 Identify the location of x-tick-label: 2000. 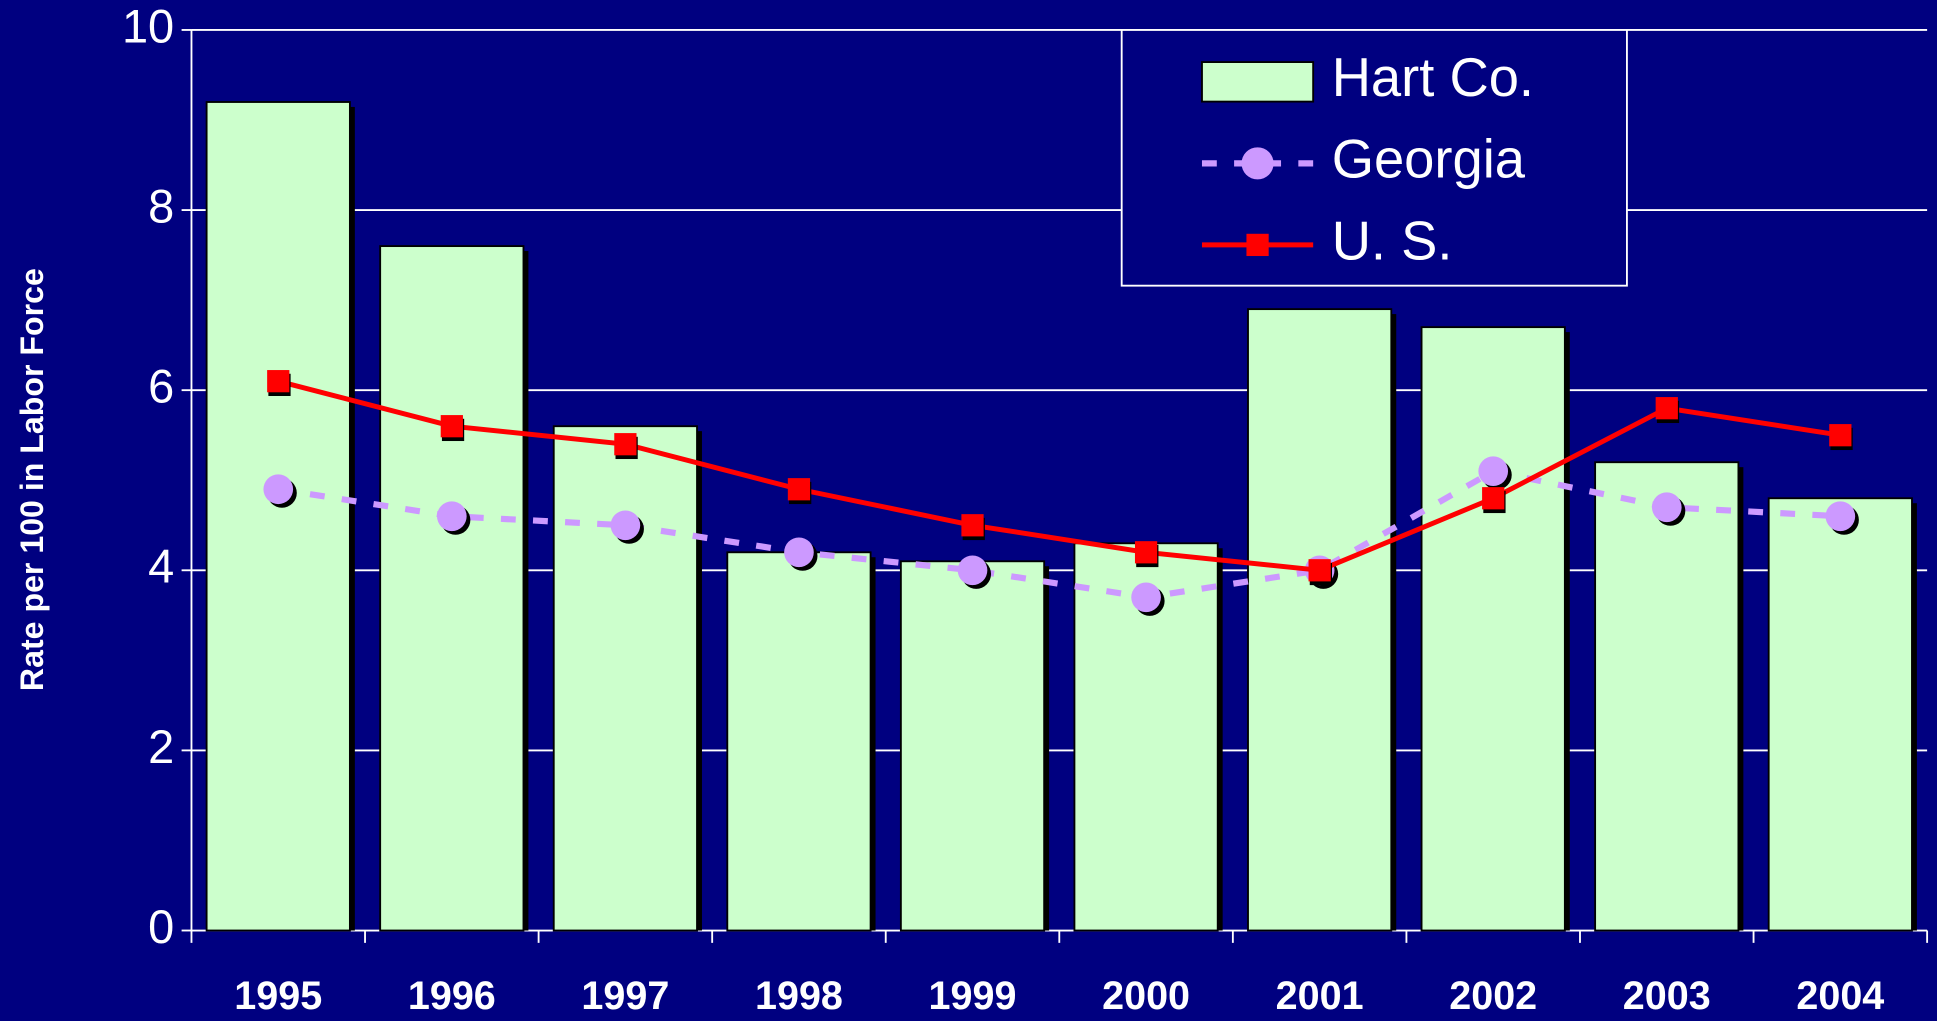
(1146, 996).